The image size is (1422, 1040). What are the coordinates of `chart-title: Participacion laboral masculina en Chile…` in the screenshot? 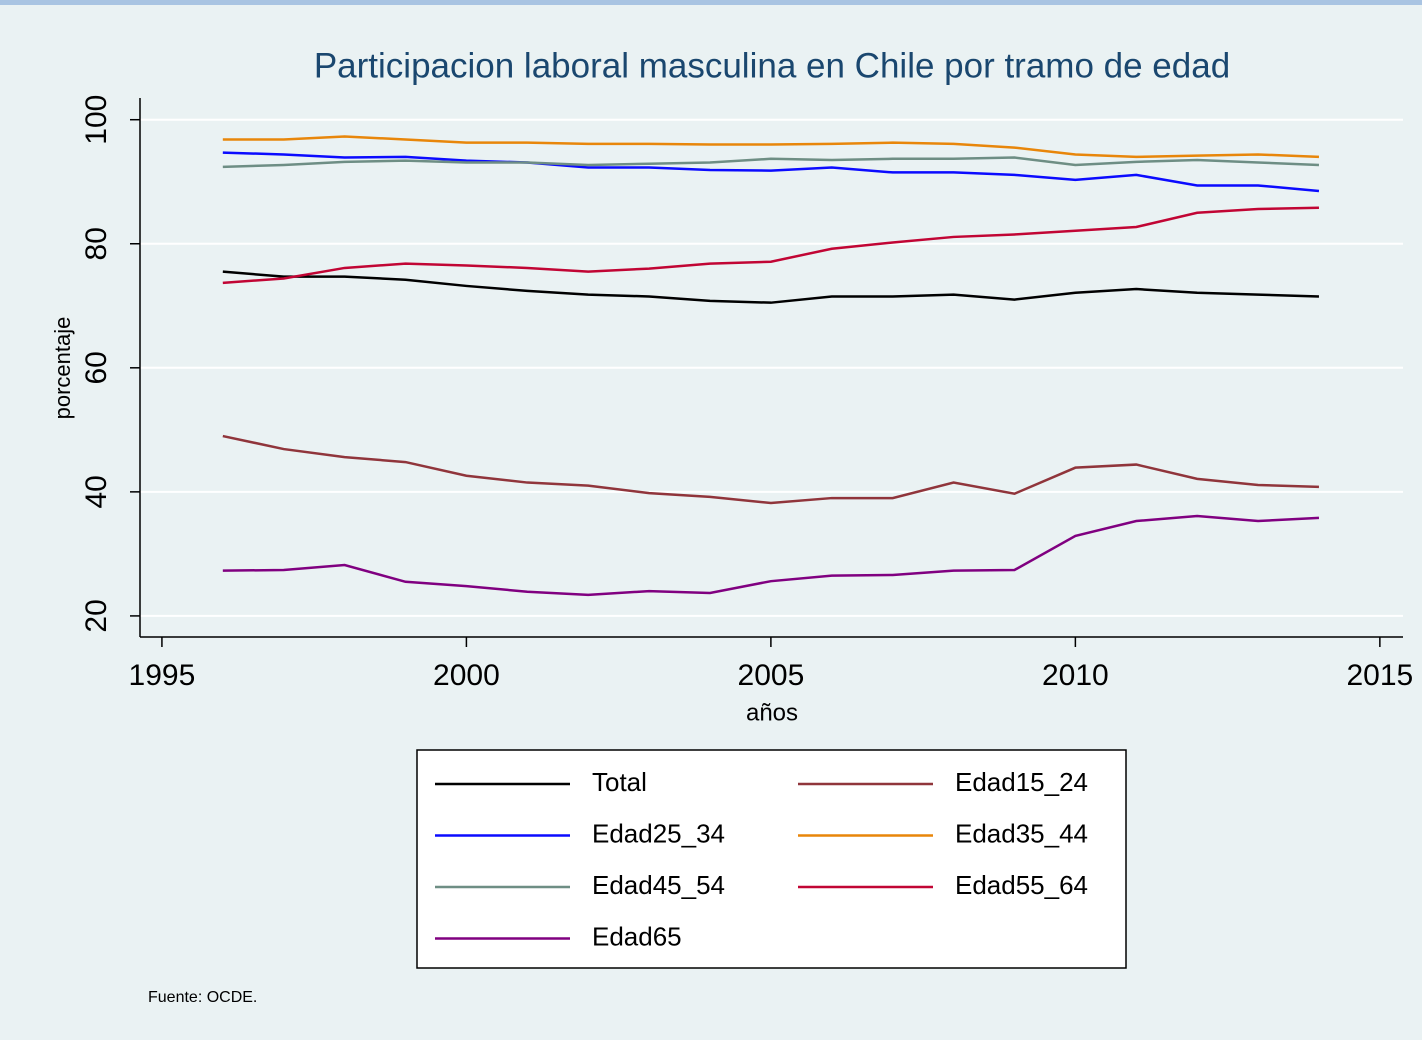 It's located at (772, 65).